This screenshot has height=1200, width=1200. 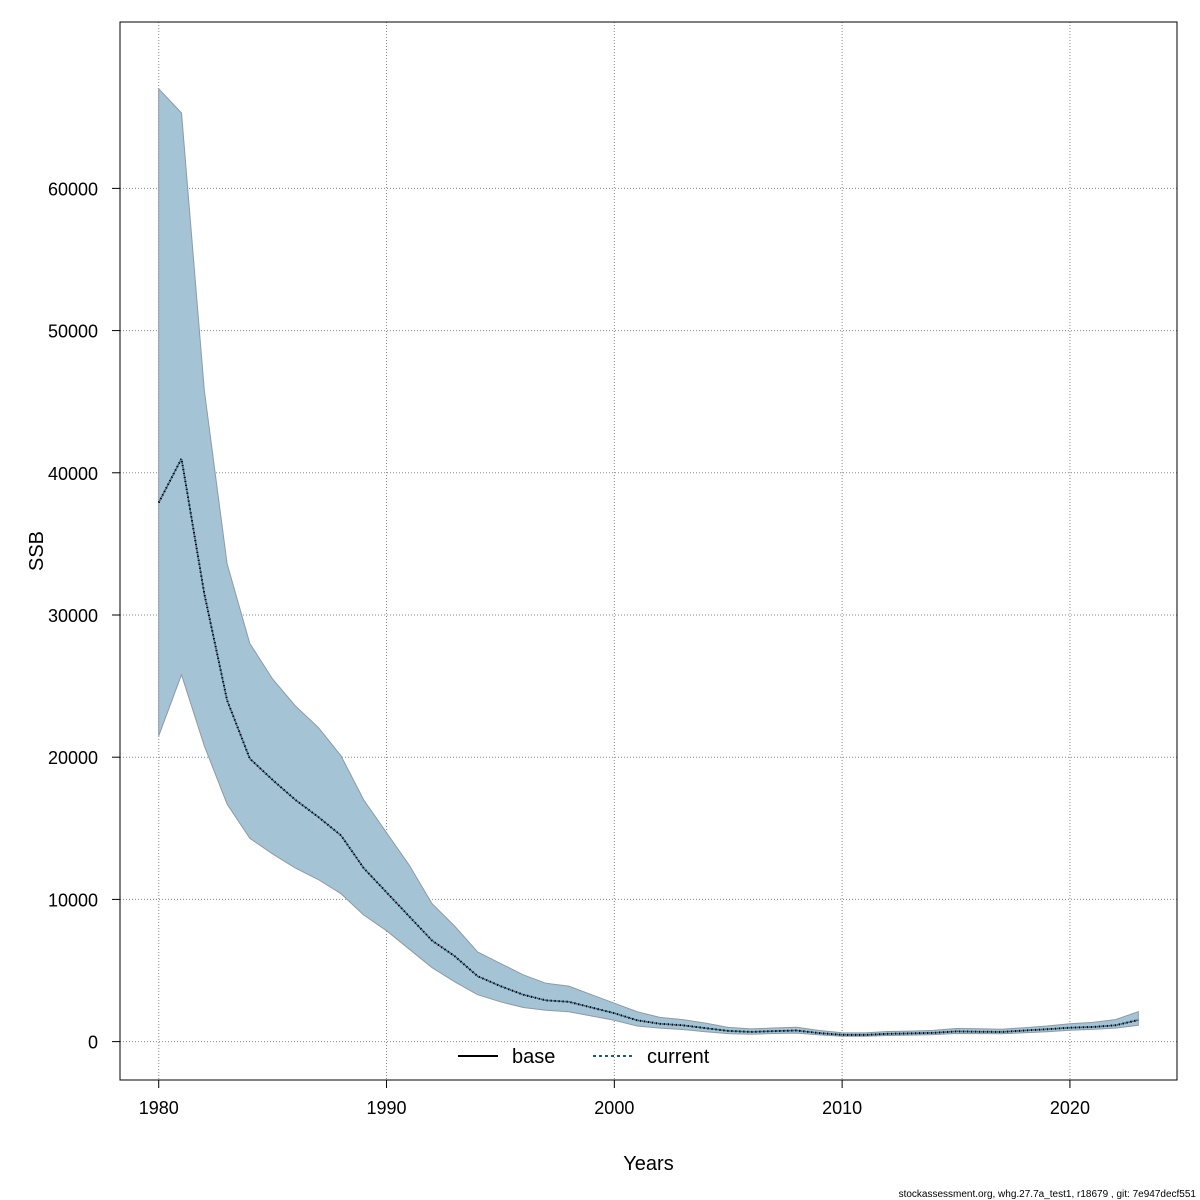 I want to click on y-tick-label: 50000, so click(x=73, y=332).